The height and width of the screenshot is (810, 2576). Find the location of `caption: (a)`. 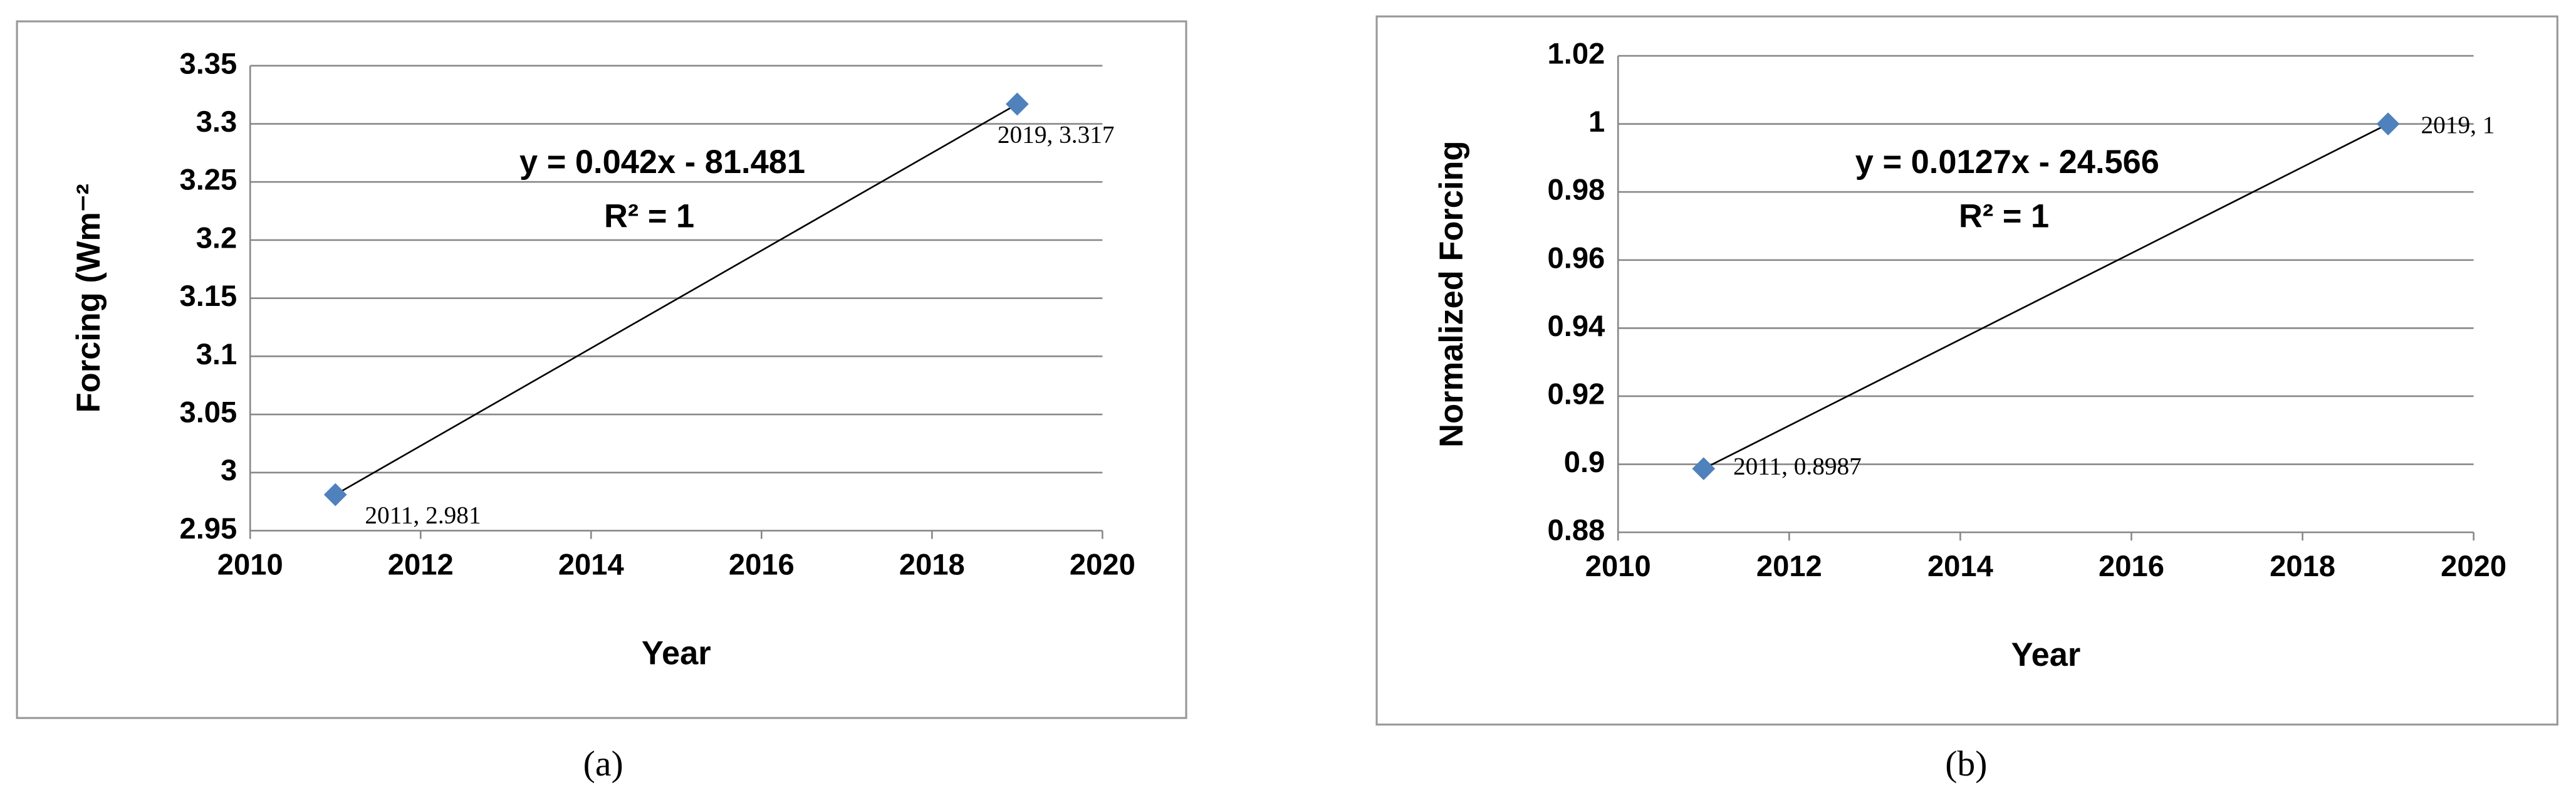

caption: (a) is located at coordinates (603, 764).